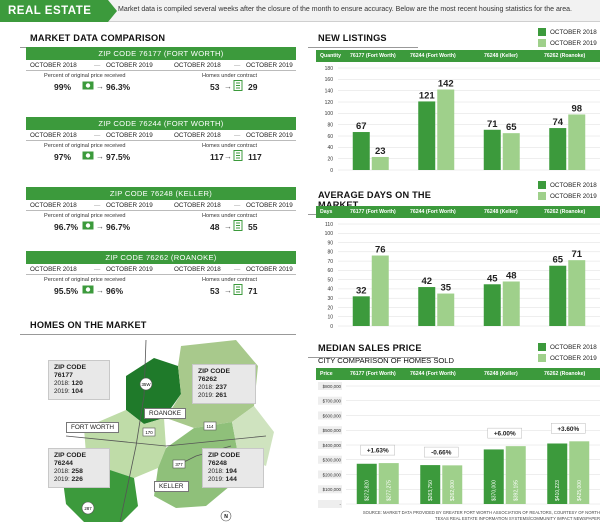 The width and height of the screenshot is (600, 526). What do you see at coordinates (332, 386) in the screenshot?
I see `y-tick-label: $800,000` at bounding box center [332, 386].